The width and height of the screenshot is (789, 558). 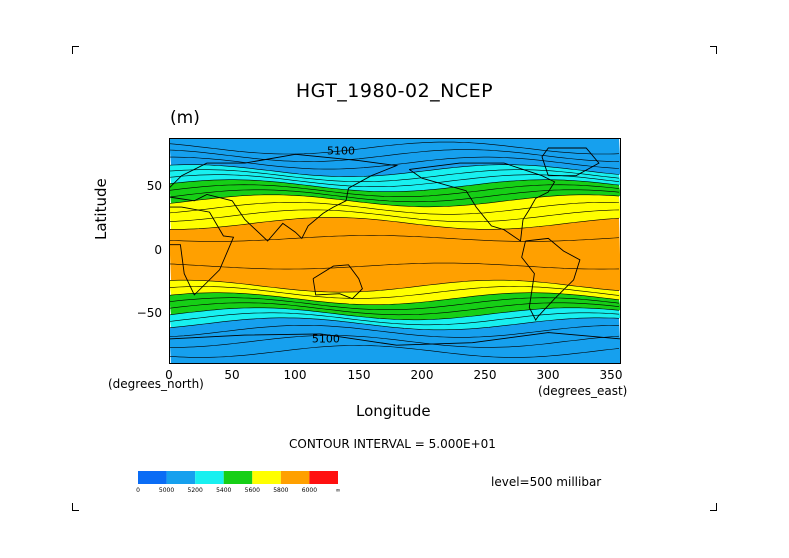 I want to click on chart-title: HGT_1980-02_NCEP, so click(x=394, y=91).